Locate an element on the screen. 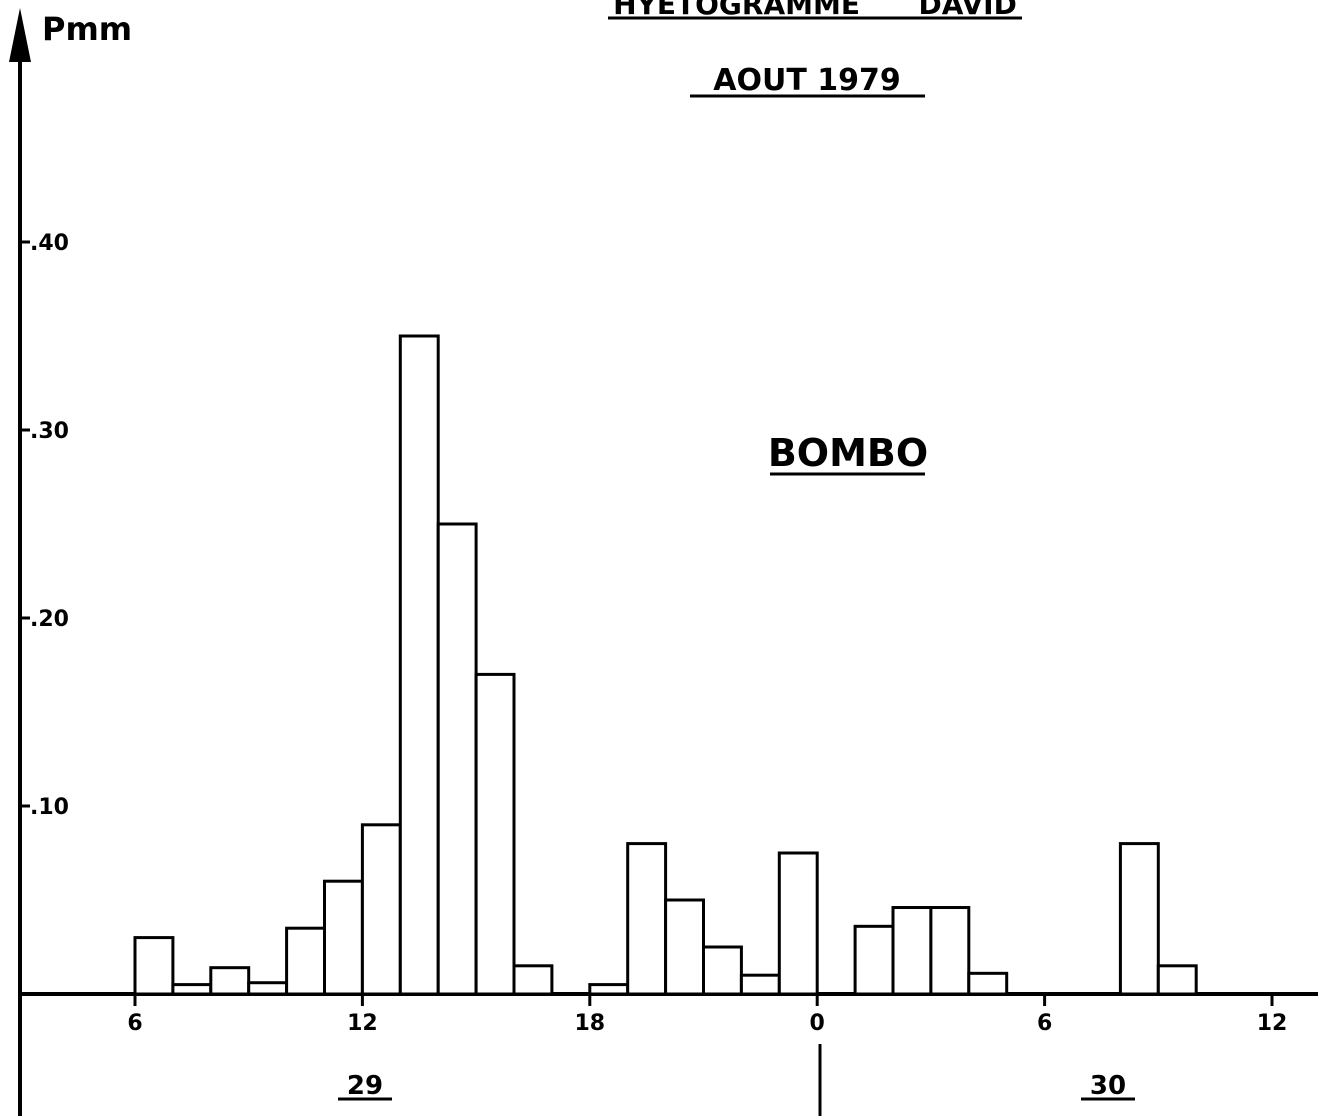  x-tick-label-3: 0 is located at coordinates (817, 1023).